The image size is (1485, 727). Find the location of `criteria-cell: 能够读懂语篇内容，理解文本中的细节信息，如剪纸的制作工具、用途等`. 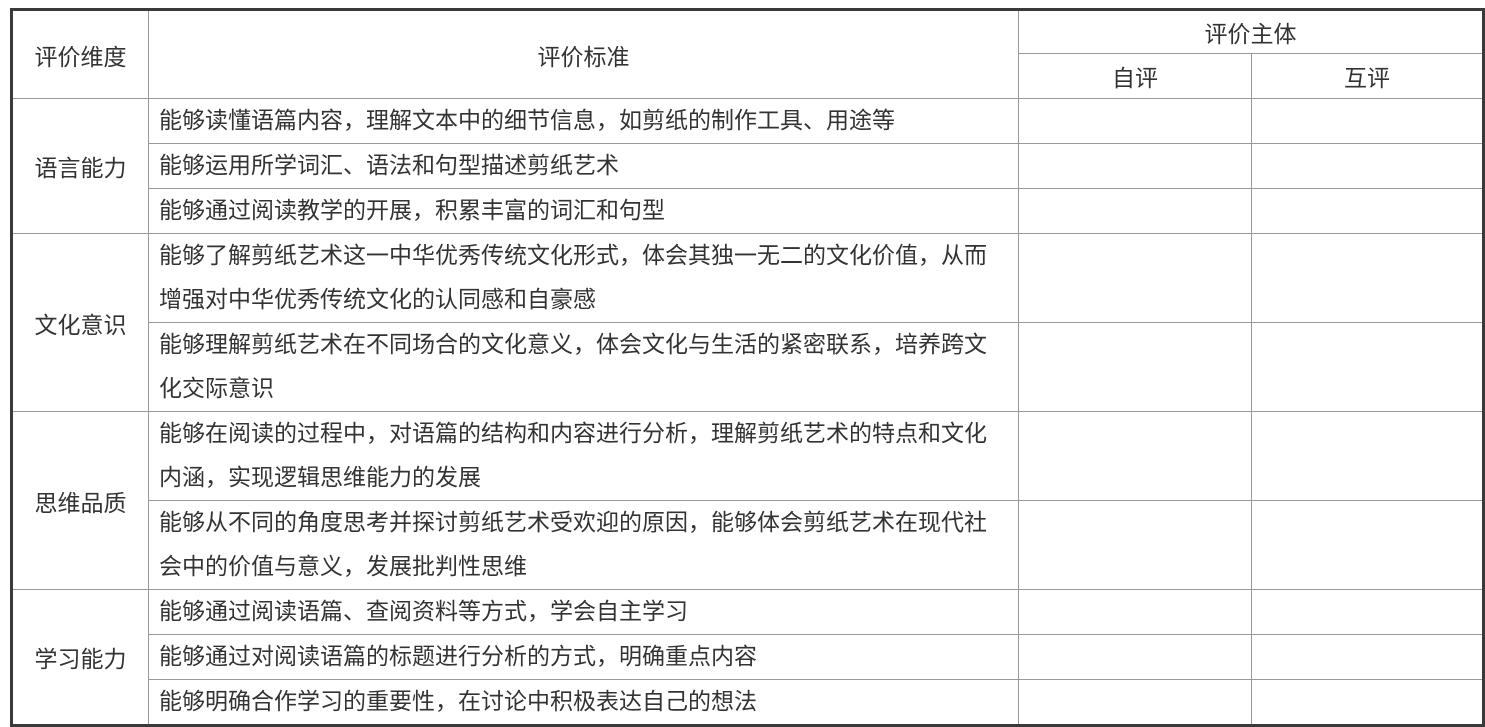

criteria-cell: 能够读懂语篇内容，理解文本中的细节信息，如剪纸的制作工具、用途等 is located at coordinates (583, 121).